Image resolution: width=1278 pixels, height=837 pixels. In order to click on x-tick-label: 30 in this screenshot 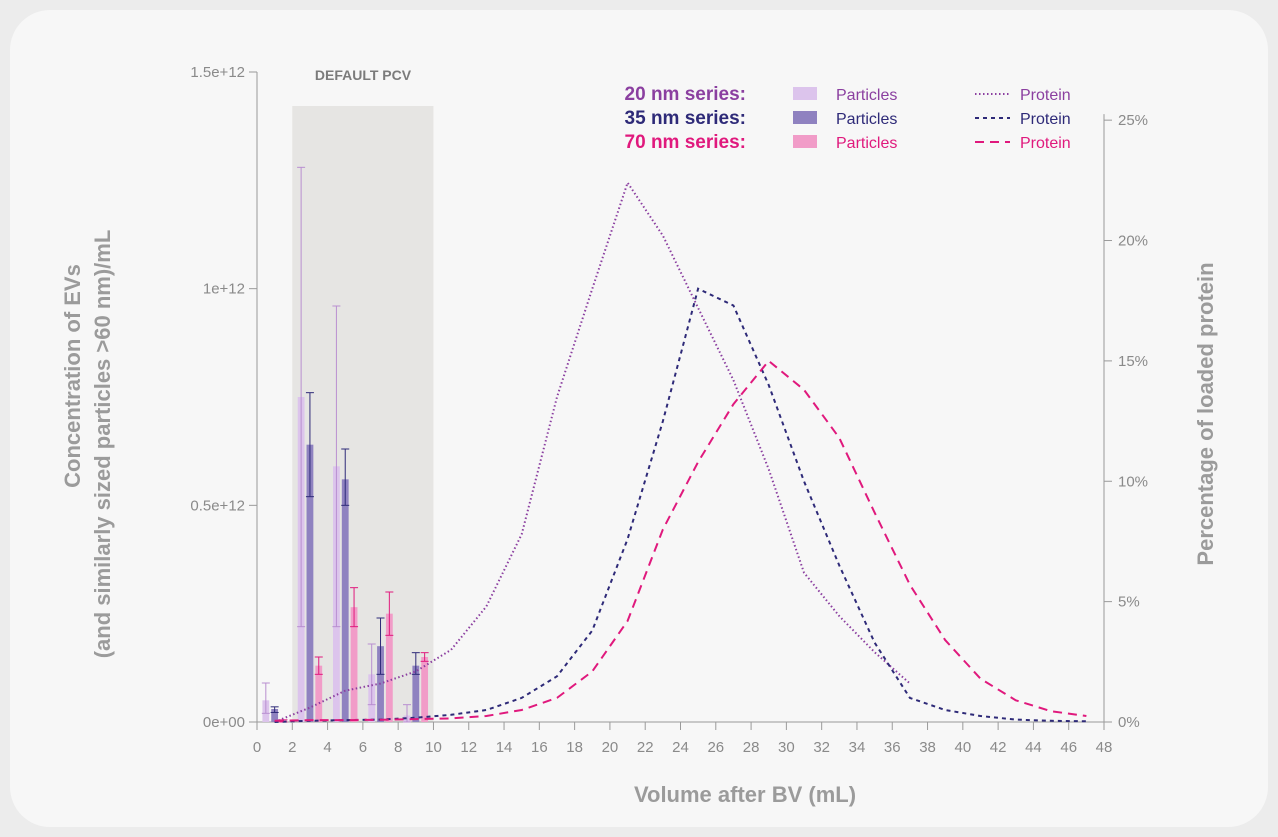, I will do `click(786, 747)`.